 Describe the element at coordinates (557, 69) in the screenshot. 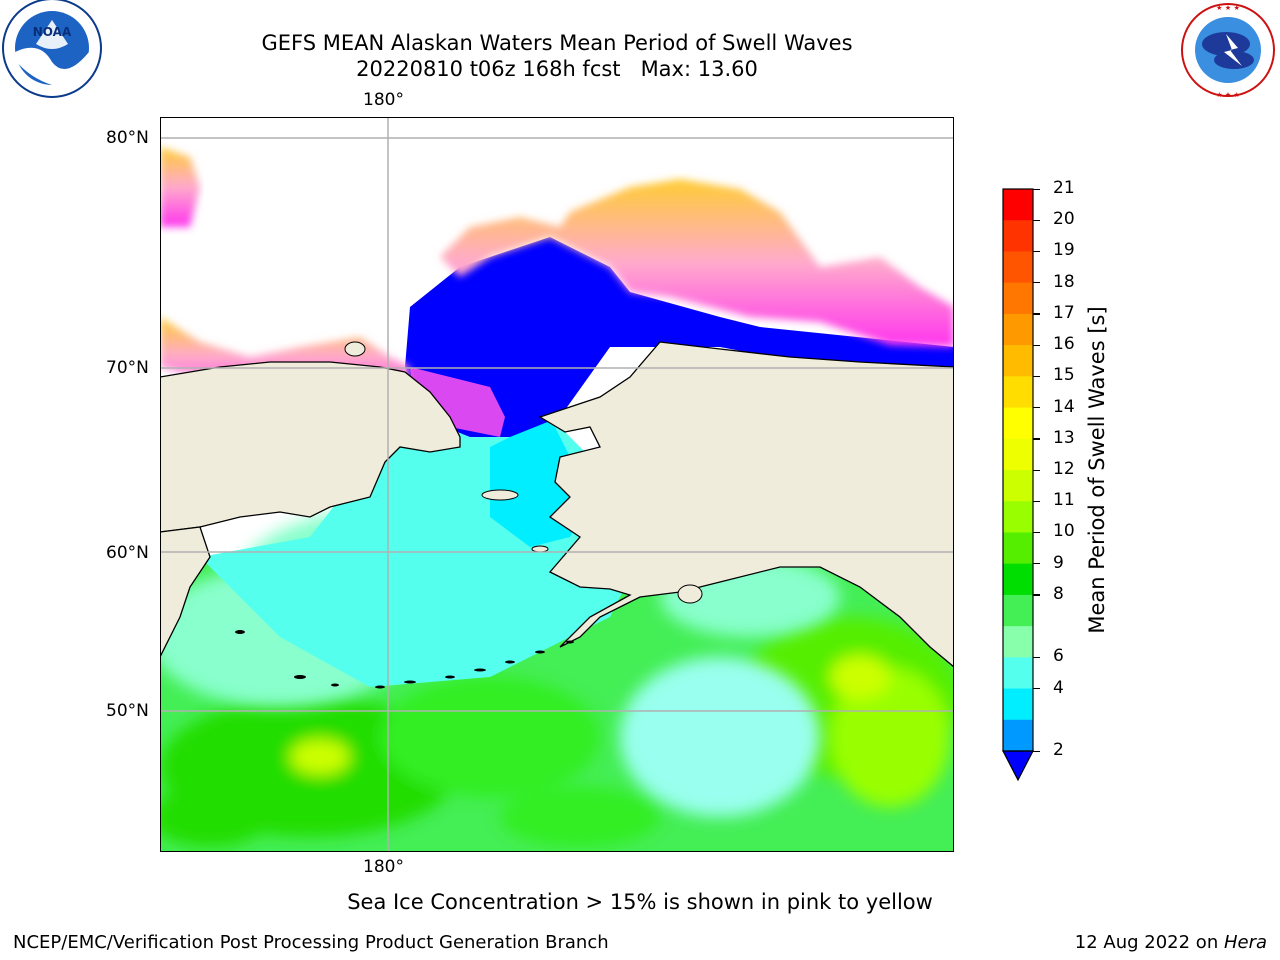

I see `chart-subtitle: 20220810 t06z 168h fcst Max: 13.60` at that location.